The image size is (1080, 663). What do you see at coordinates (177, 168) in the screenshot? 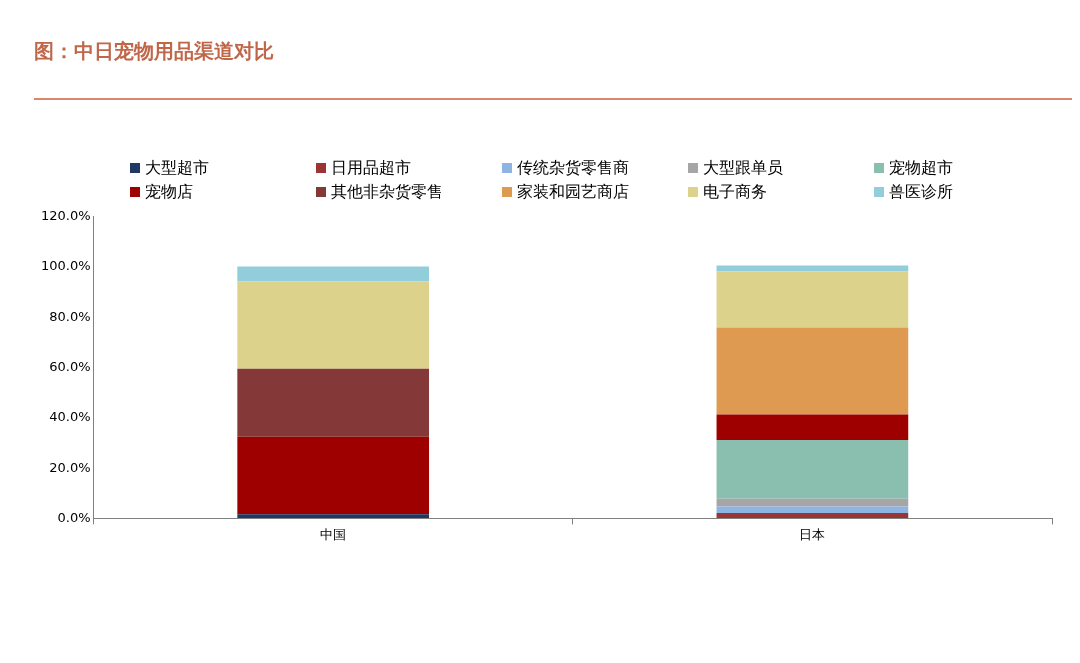
I see `legend-label: 大型超市` at bounding box center [177, 168].